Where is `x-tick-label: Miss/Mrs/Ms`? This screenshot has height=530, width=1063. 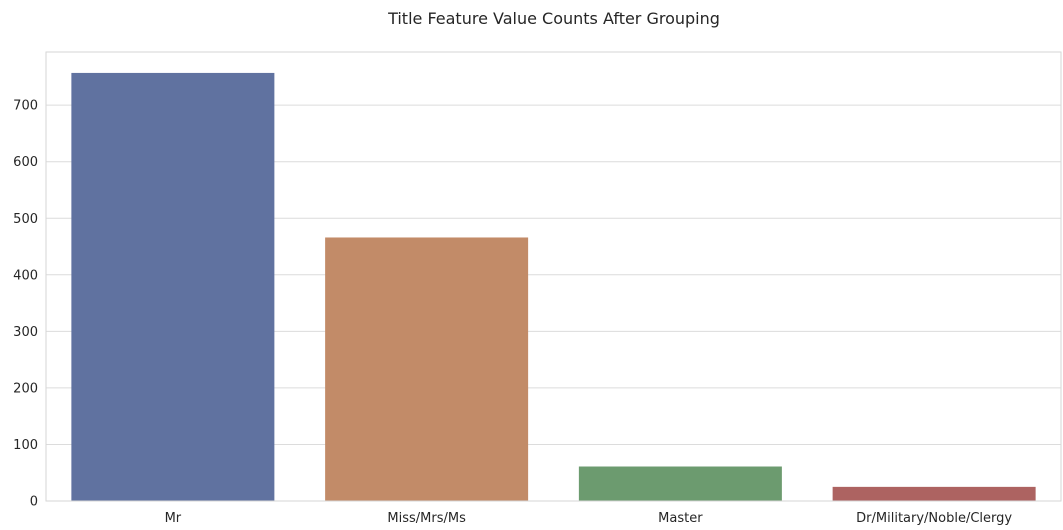
x-tick-label: Miss/Mrs/Ms is located at coordinates (426, 518).